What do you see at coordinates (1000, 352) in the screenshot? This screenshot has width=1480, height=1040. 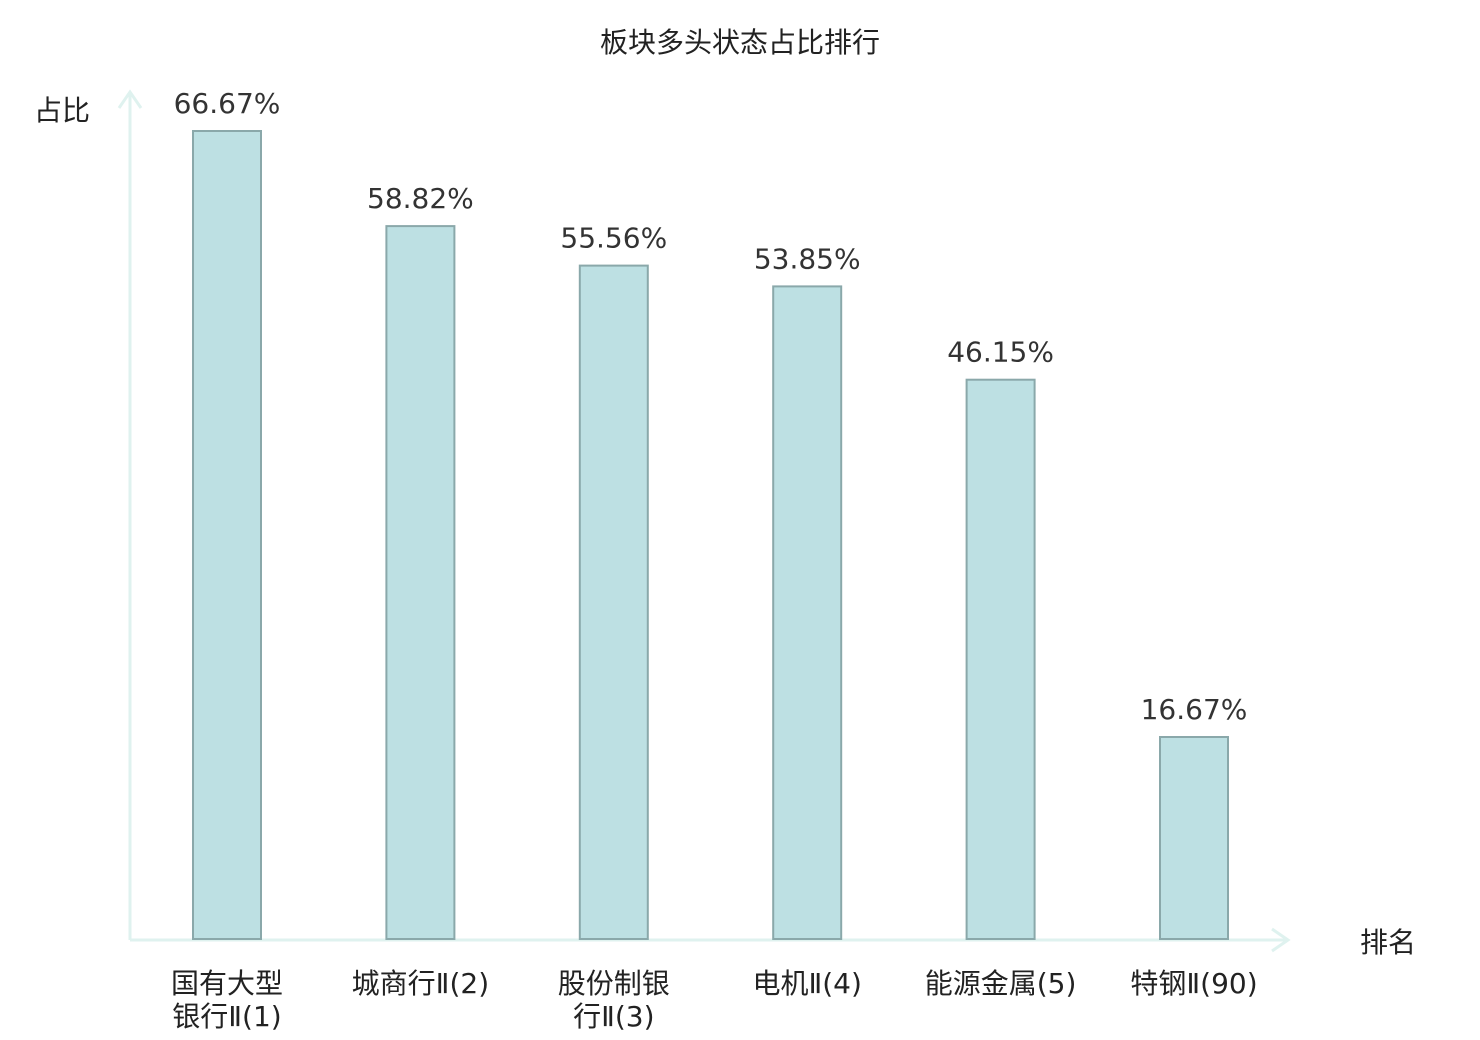 I see `value-label: 46.15%` at bounding box center [1000, 352].